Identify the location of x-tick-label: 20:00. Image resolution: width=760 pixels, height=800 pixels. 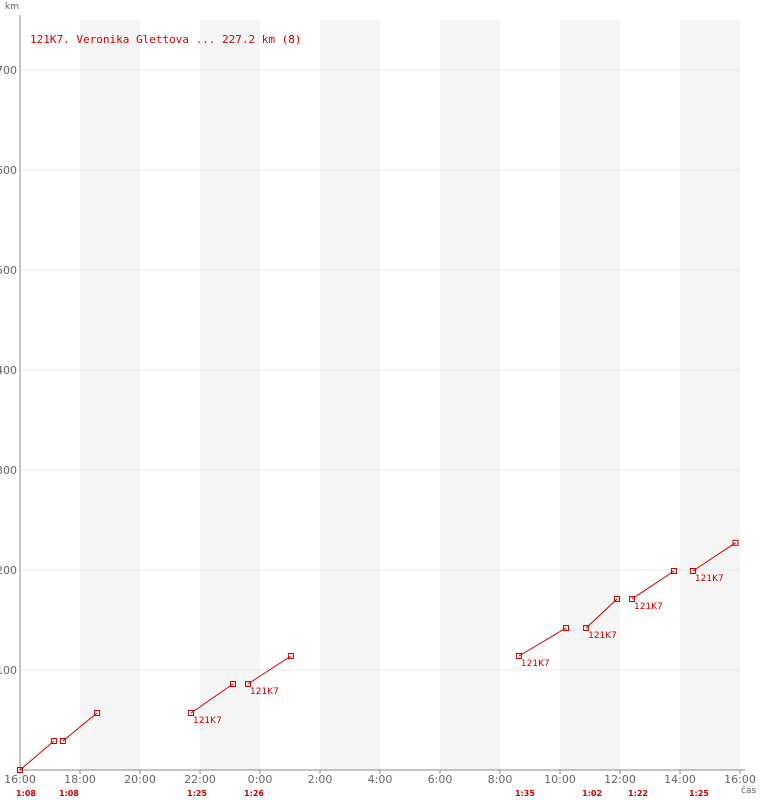
(140, 779).